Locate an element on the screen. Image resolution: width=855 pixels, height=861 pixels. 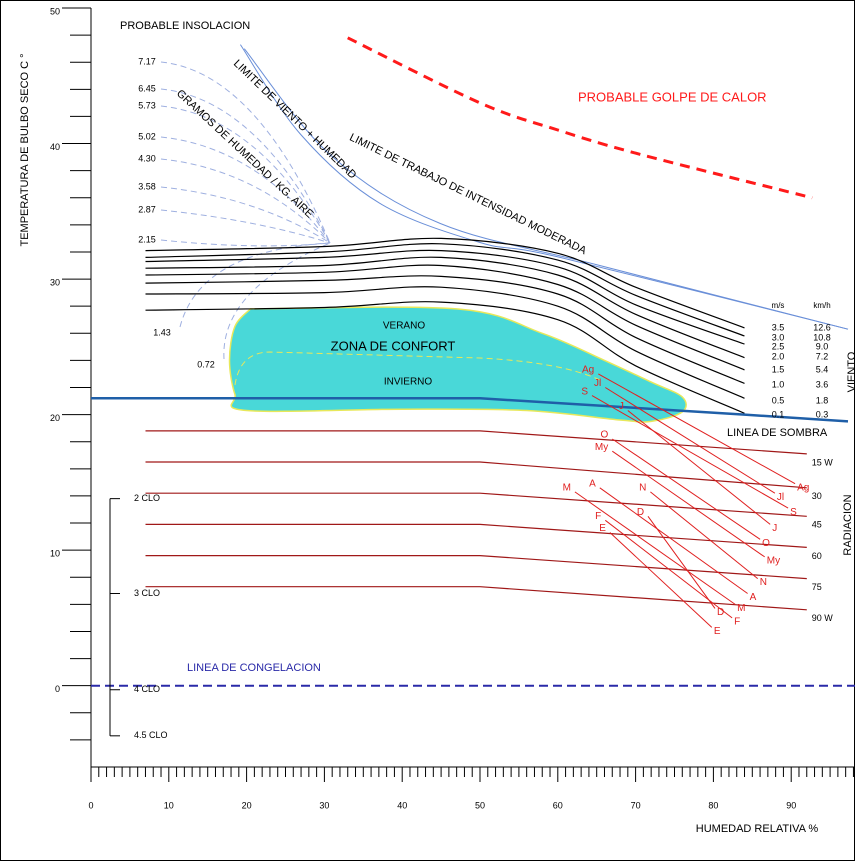
annotation: LINEA DE SOMBRA is located at coordinates (777, 433).